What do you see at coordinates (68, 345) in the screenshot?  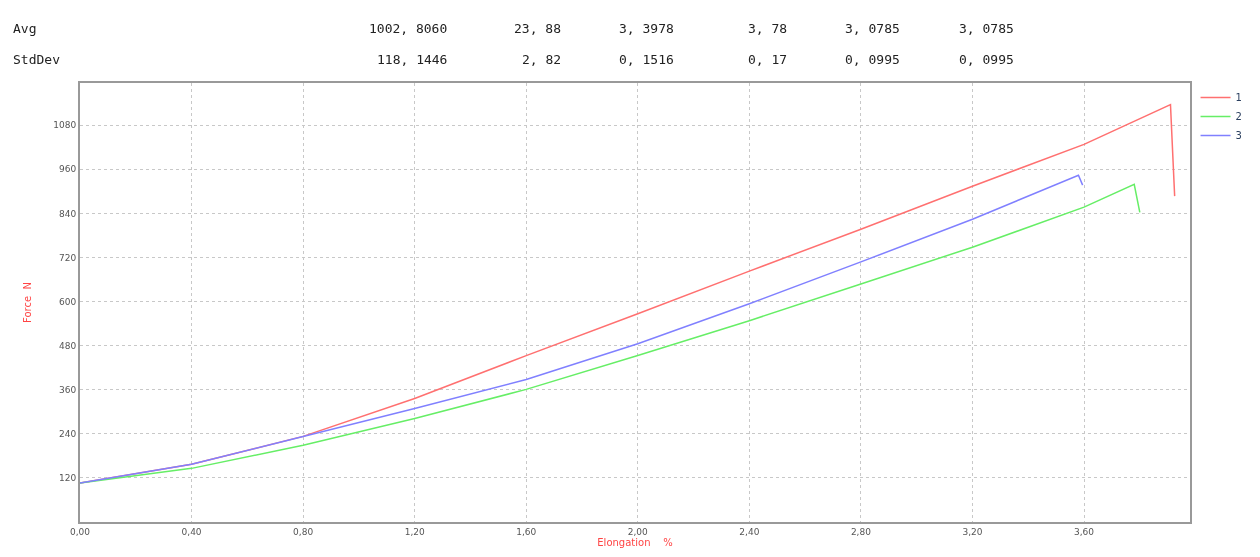 I see `y-tick-label: 480` at bounding box center [68, 345].